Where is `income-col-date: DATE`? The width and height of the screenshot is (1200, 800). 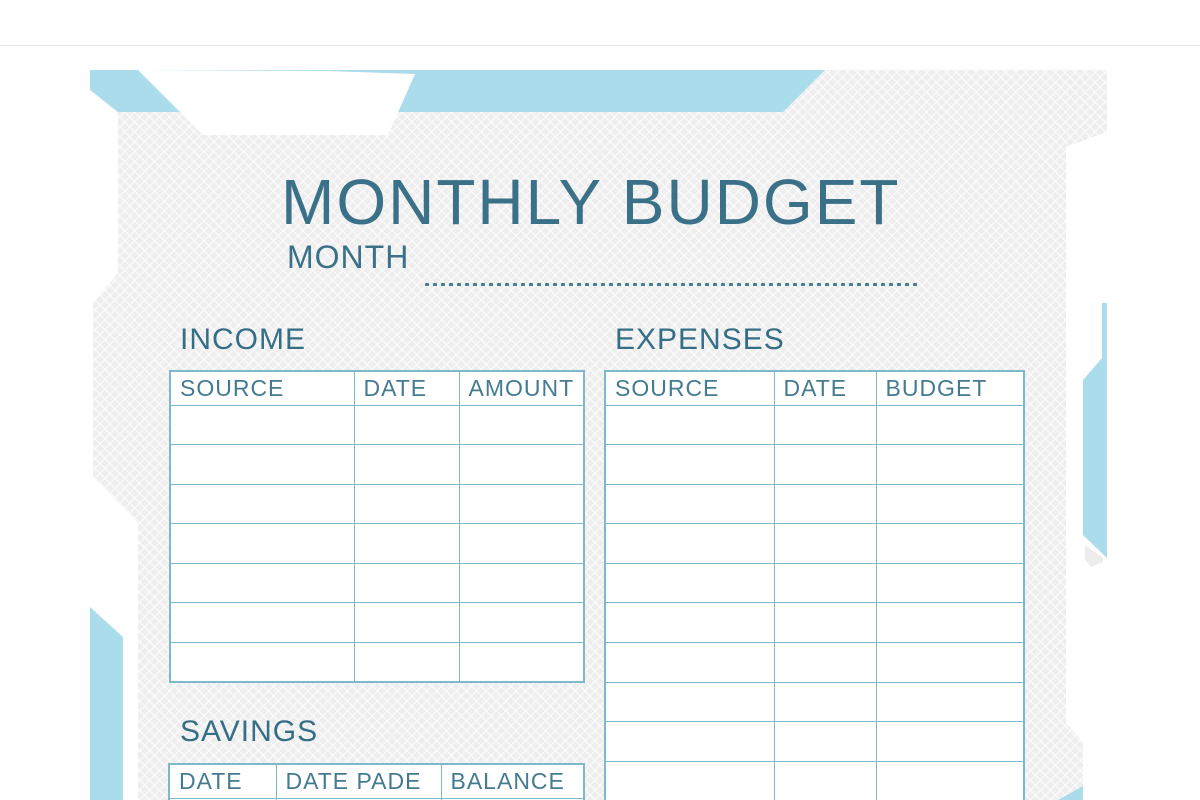
income-col-date: DATE is located at coordinates (406, 388).